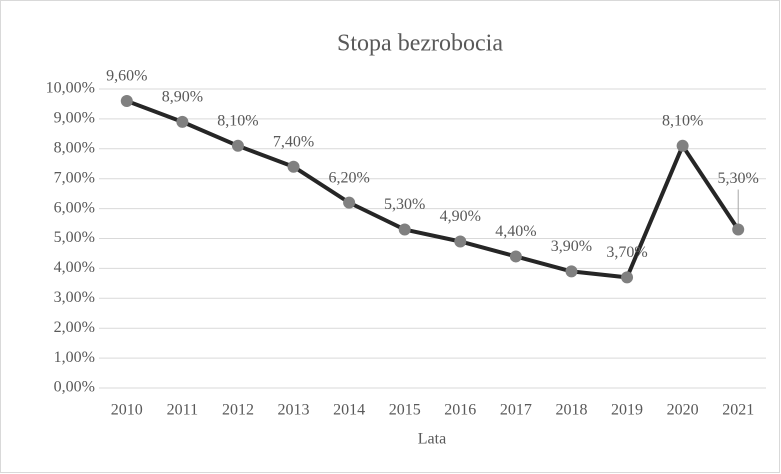  I want to click on y-tick-label: 0,00%, so click(74, 387).